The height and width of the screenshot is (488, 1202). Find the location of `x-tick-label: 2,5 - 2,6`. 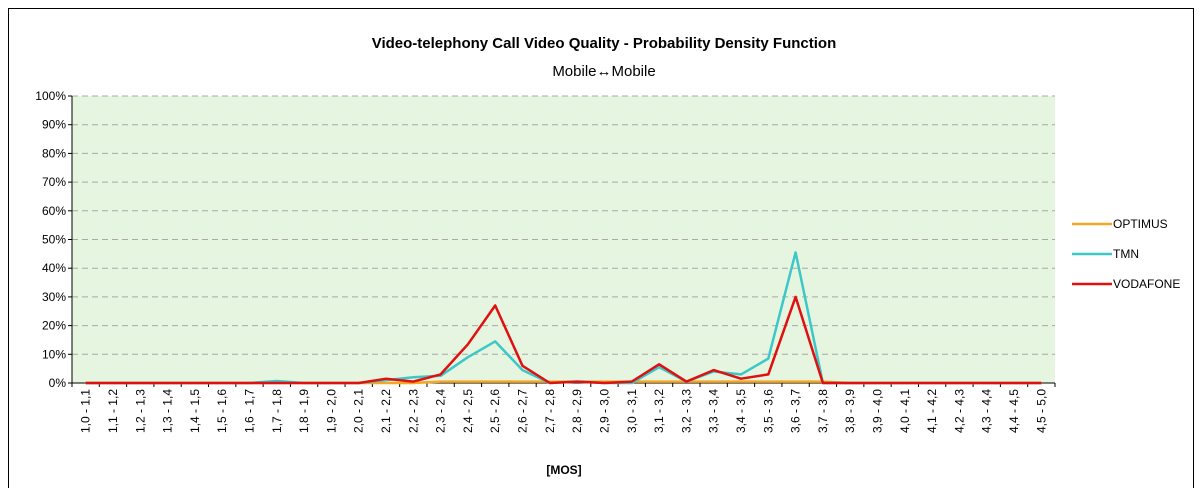

x-tick-label: 2,5 - 2,6 is located at coordinates (495, 411).